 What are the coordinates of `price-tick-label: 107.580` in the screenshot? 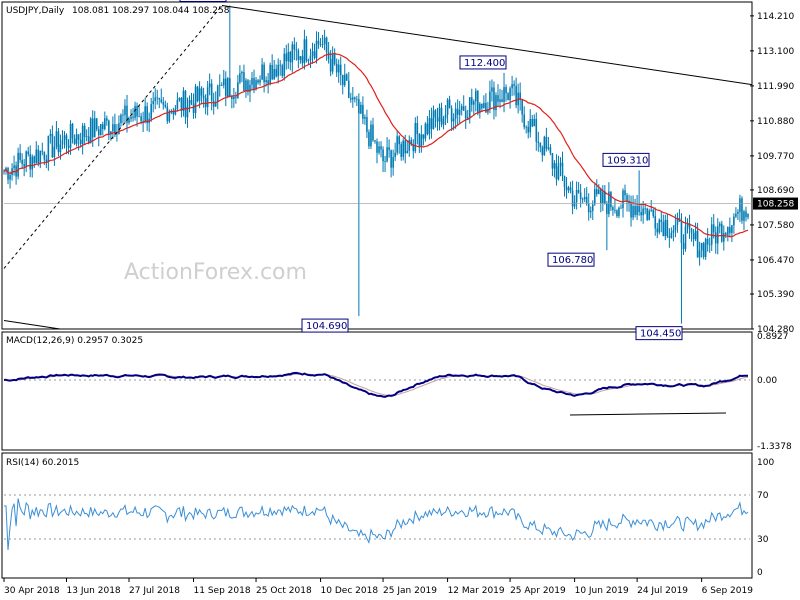 It's located at (775, 226).